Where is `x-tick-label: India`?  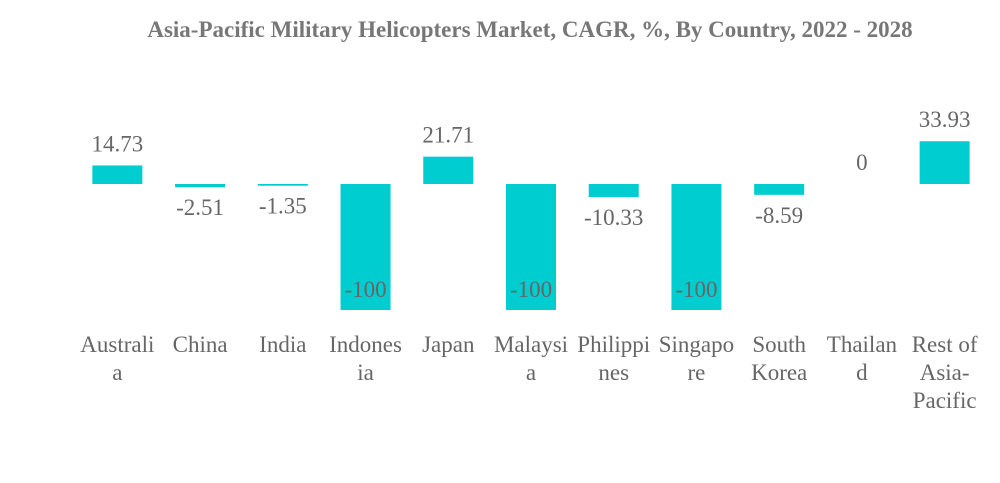
x-tick-label: India is located at coordinates (282, 344).